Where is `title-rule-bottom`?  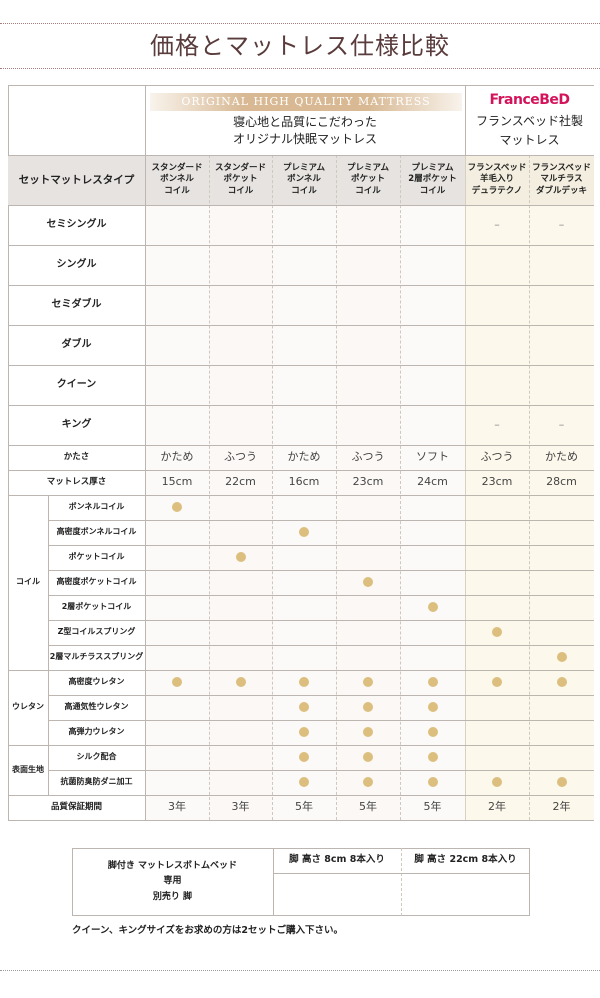
title-rule-bottom is located at coordinates (300, 68).